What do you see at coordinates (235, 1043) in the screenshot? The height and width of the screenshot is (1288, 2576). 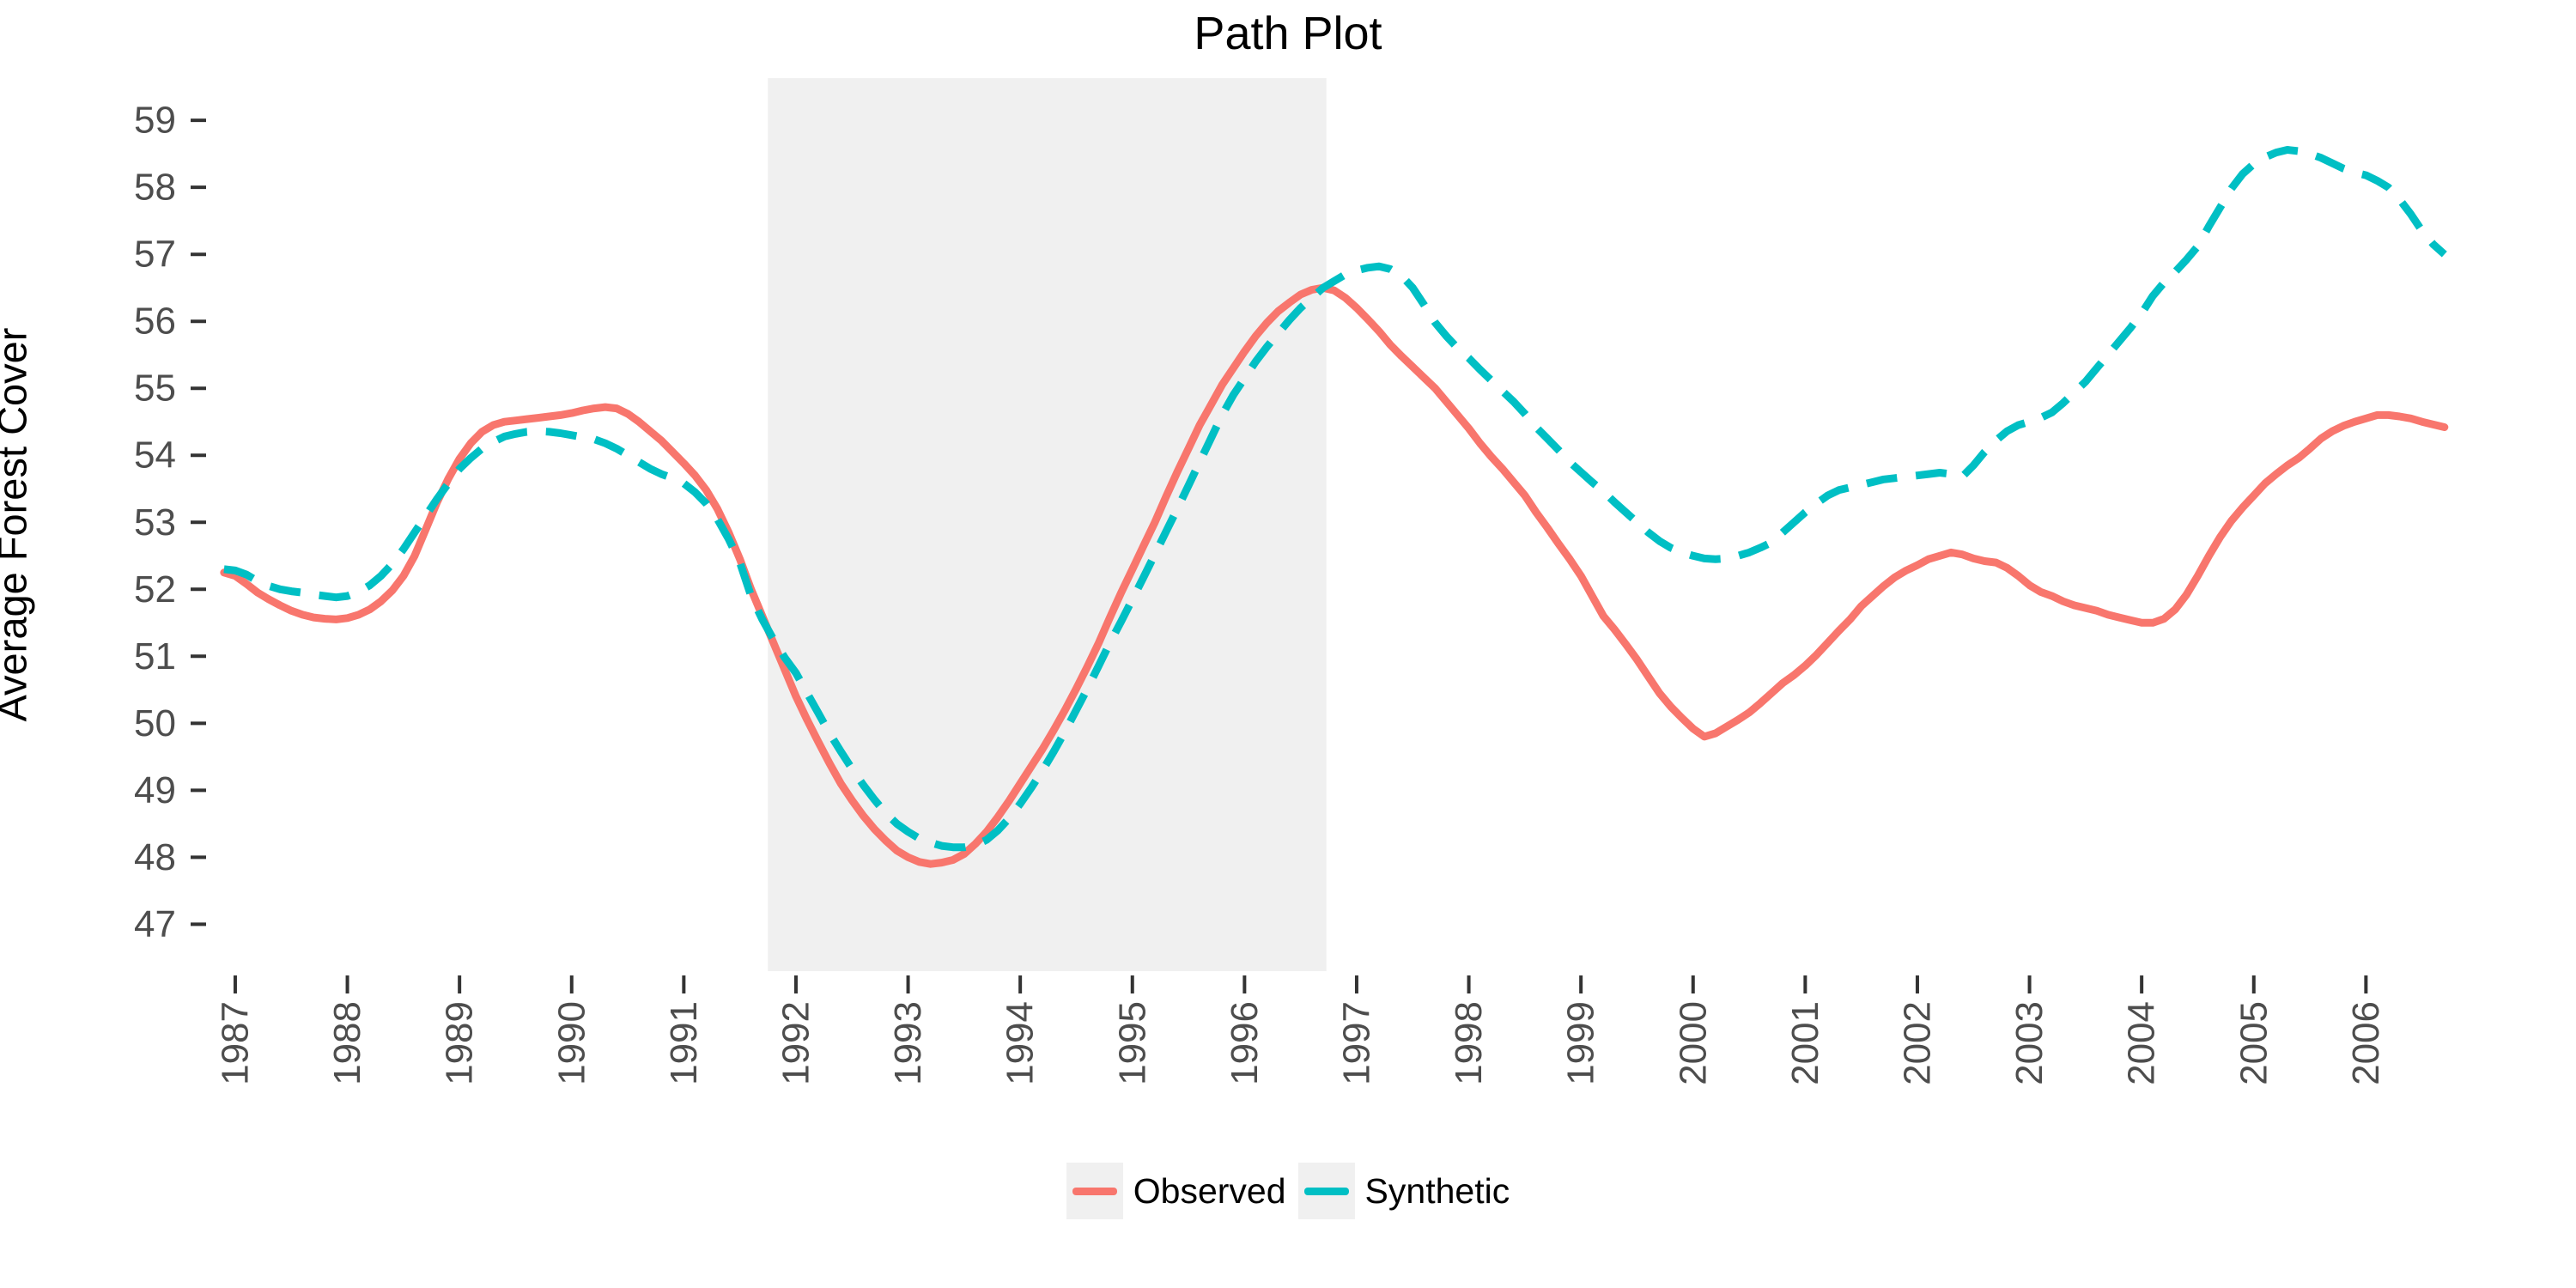 I see `x-axis-tick-label: 1987` at bounding box center [235, 1043].